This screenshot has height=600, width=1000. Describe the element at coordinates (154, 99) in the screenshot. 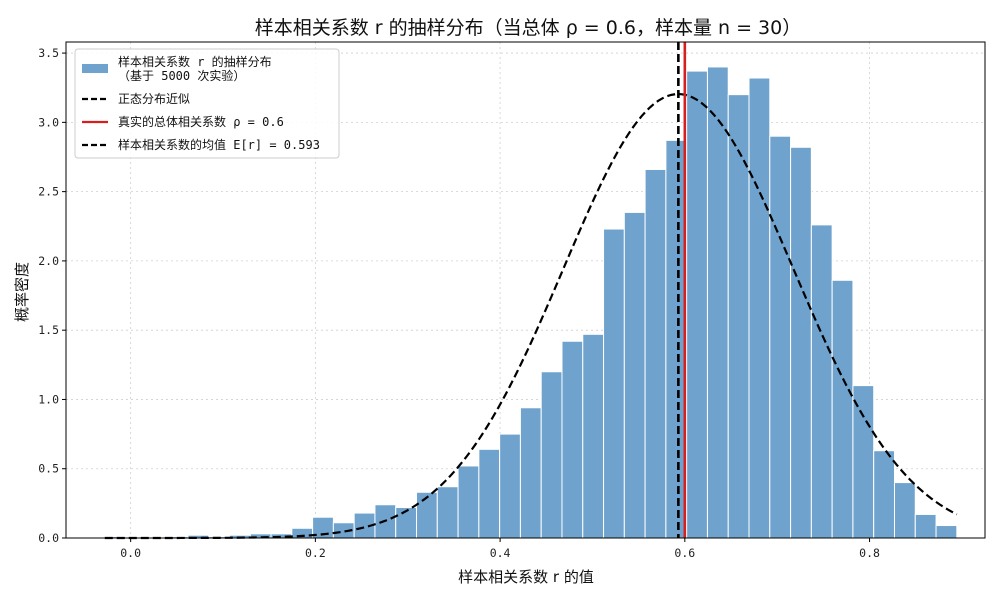

I see `legend-label-normal: 正态分布近似` at that location.